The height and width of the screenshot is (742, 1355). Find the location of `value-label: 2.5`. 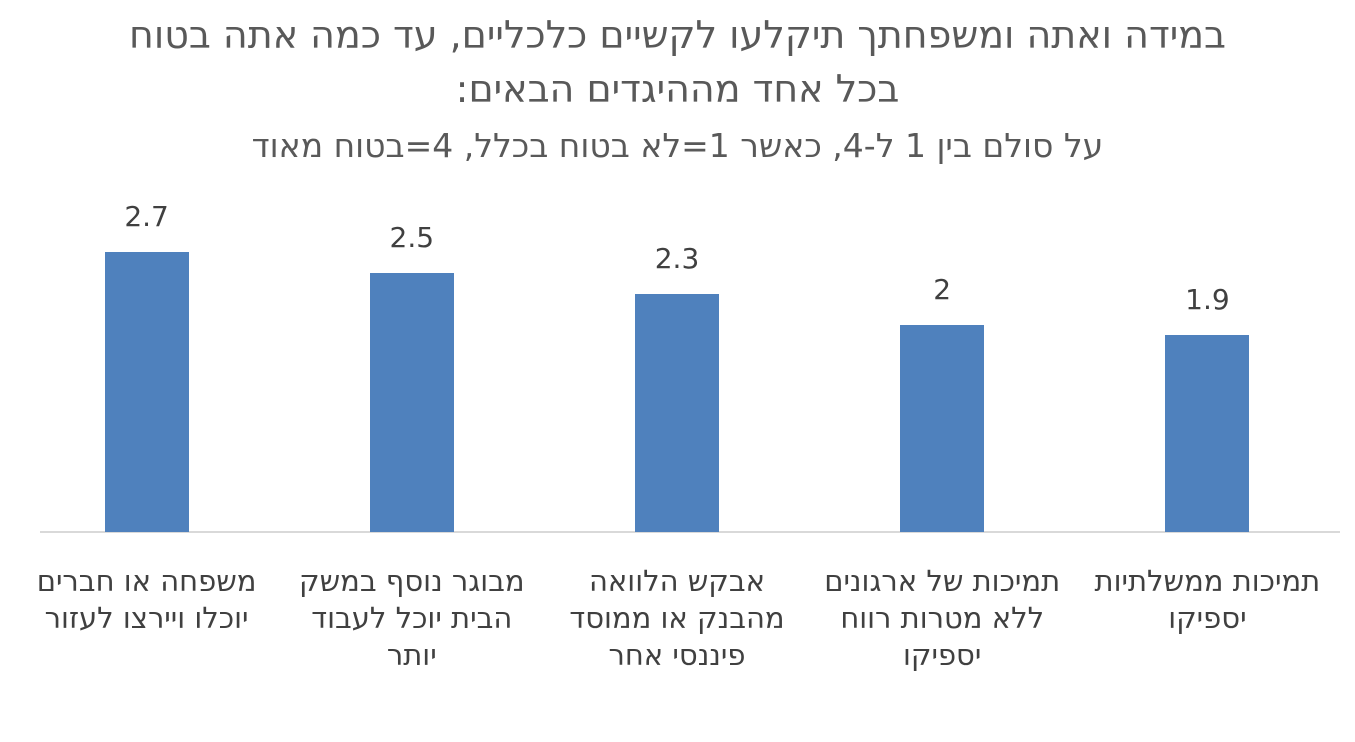

value-label: 2.5 is located at coordinates (412, 237).